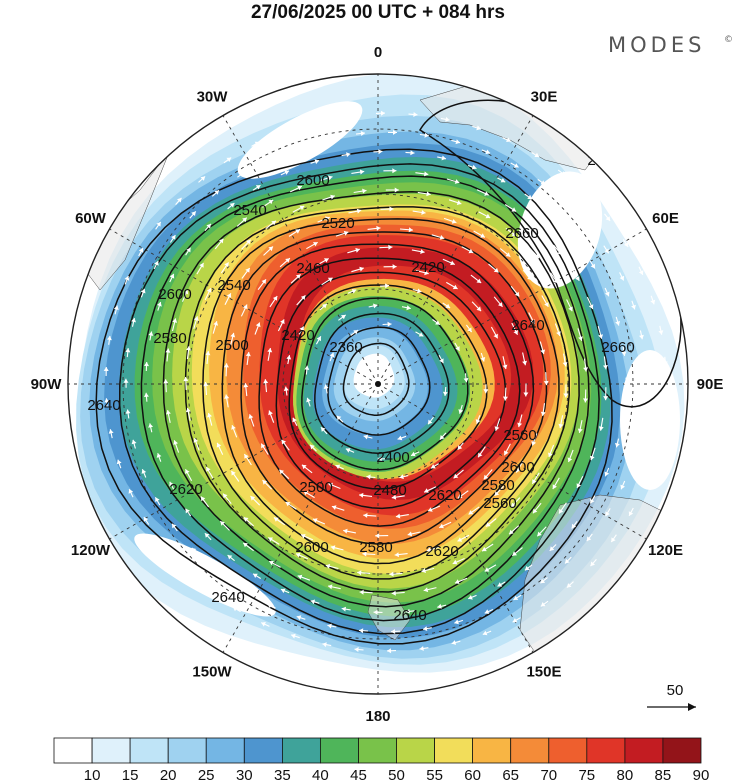 Image resolution: width=750 pixels, height=782 pixels. I want to click on colorbar-label: 80, so click(625, 774).